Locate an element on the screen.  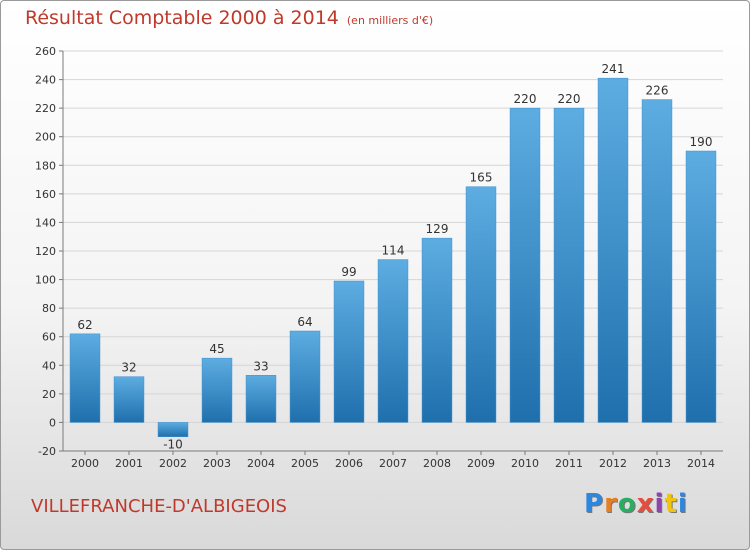
y-tick-label: 160 is located at coordinates (45, 194).